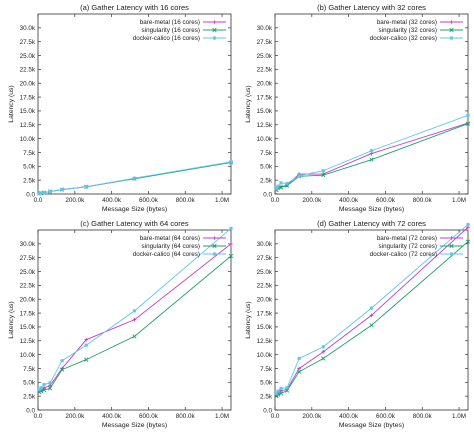  Describe the element at coordinates (134, 209) in the screenshot. I see `x-axis-label: Message Size (bytes)` at that location.